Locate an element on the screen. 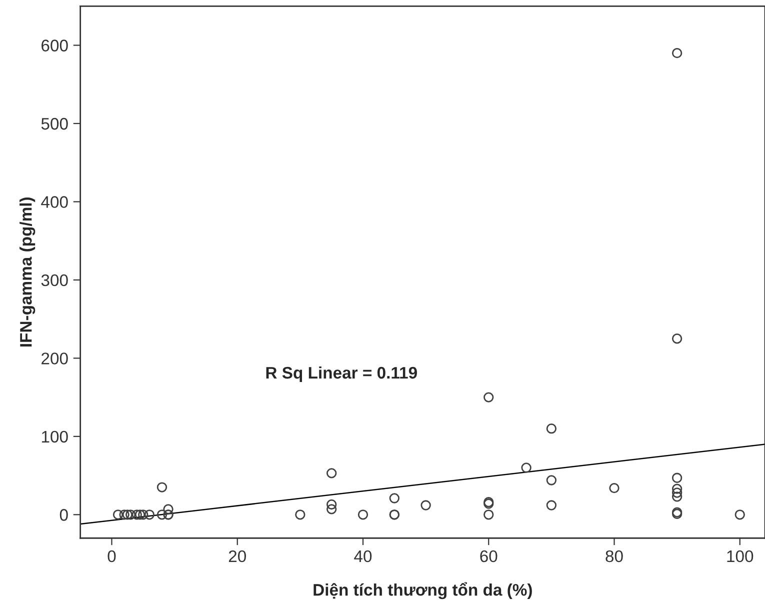 The width and height of the screenshot is (765, 615). y-tick-label: 0 is located at coordinates (64, 515).